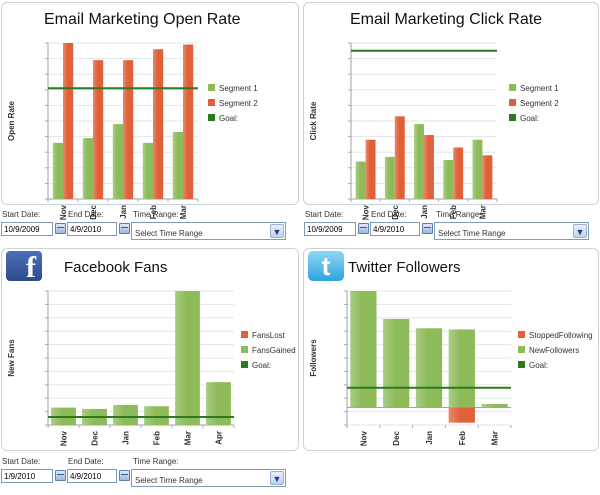 The image size is (600, 495). Describe the element at coordinates (142, 19) in the screenshot. I see `chart-title: Email Marketing Open Rate` at that location.